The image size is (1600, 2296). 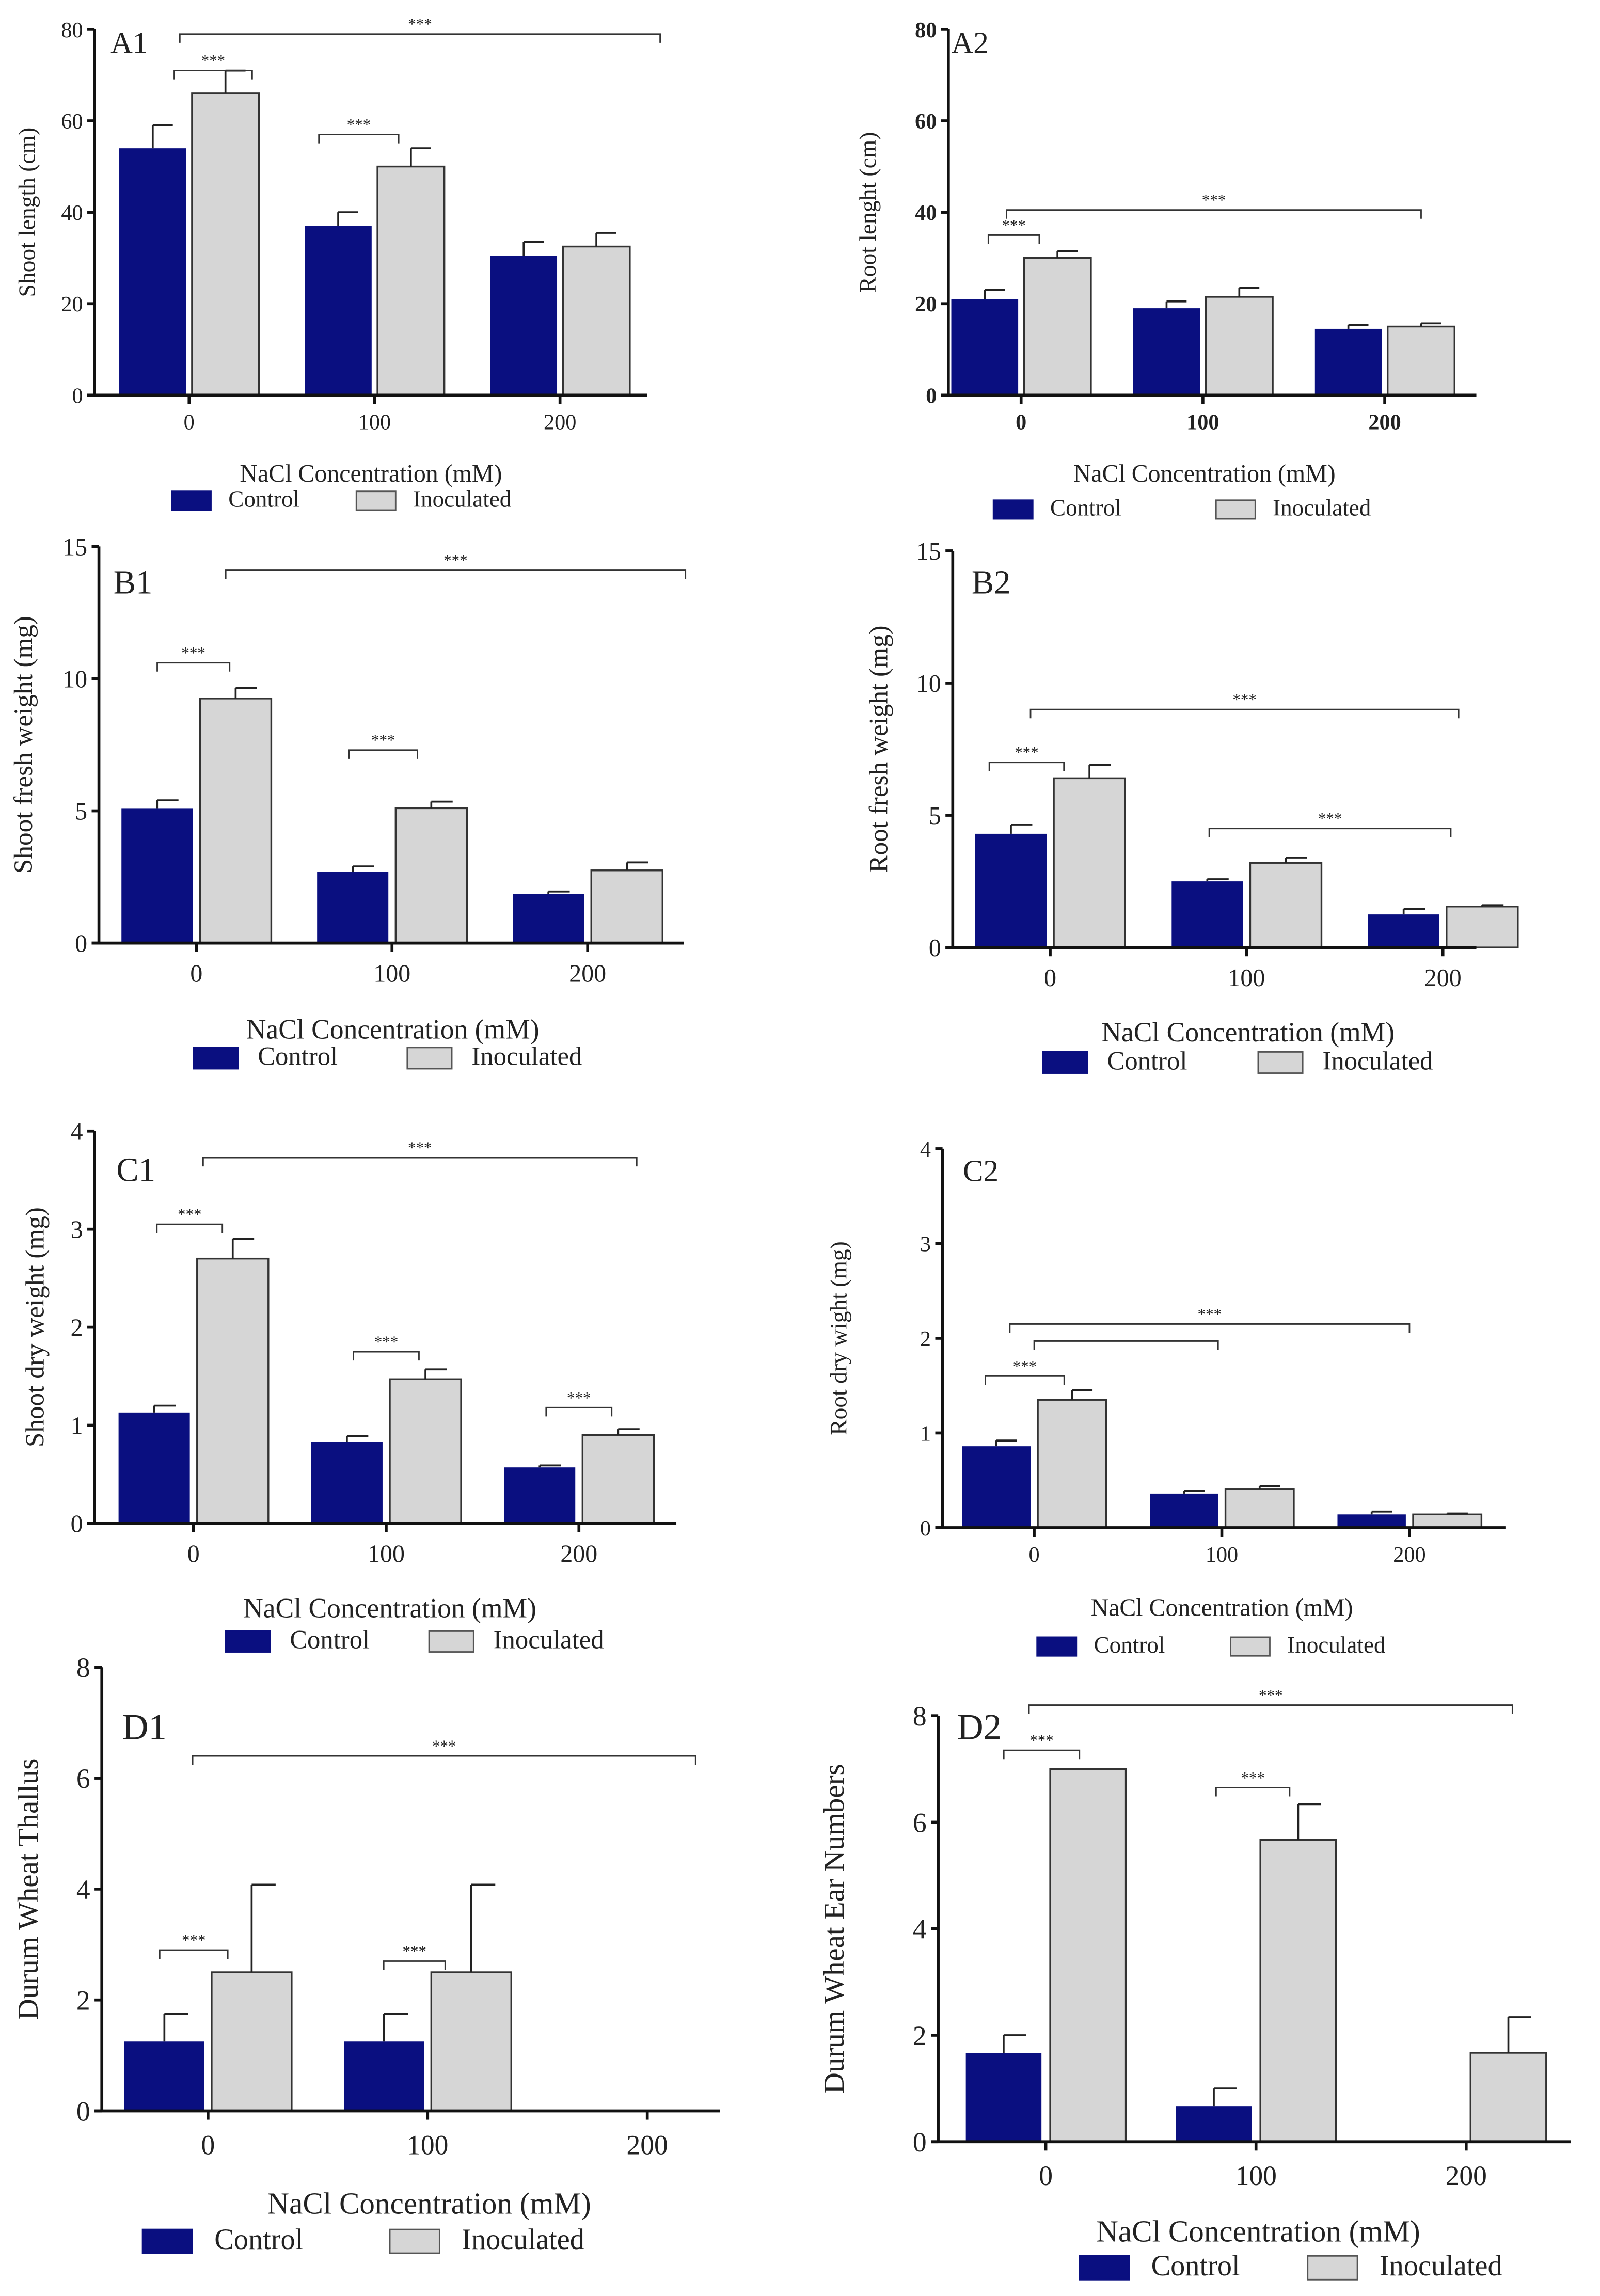 What do you see at coordinates (27, 213) in the screenshot?
I see `y-axis-label: Shoot length (cm)` at bounding box center [27, 213].